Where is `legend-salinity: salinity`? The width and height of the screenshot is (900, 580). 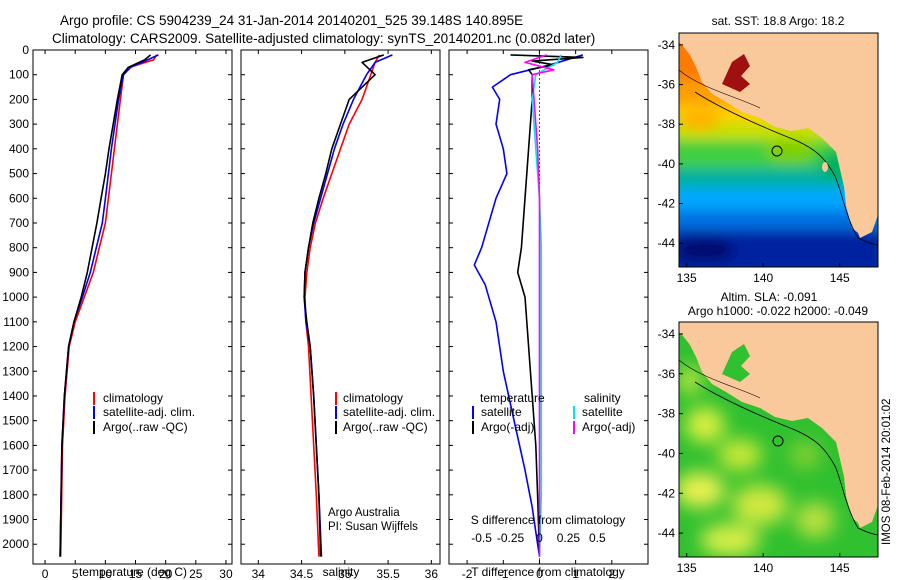 legend-salinity: salinity is located at coordinates (602, 398).